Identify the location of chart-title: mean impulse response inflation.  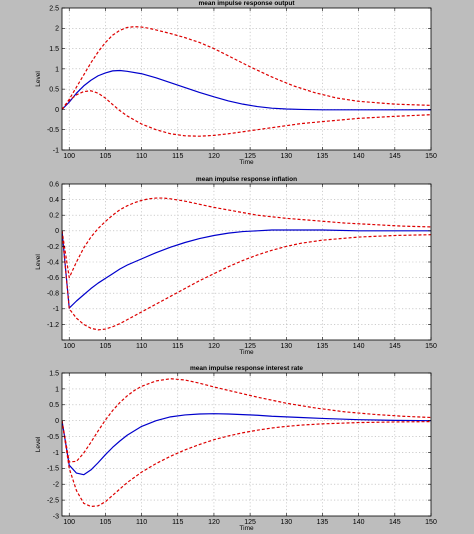
(246, 179).